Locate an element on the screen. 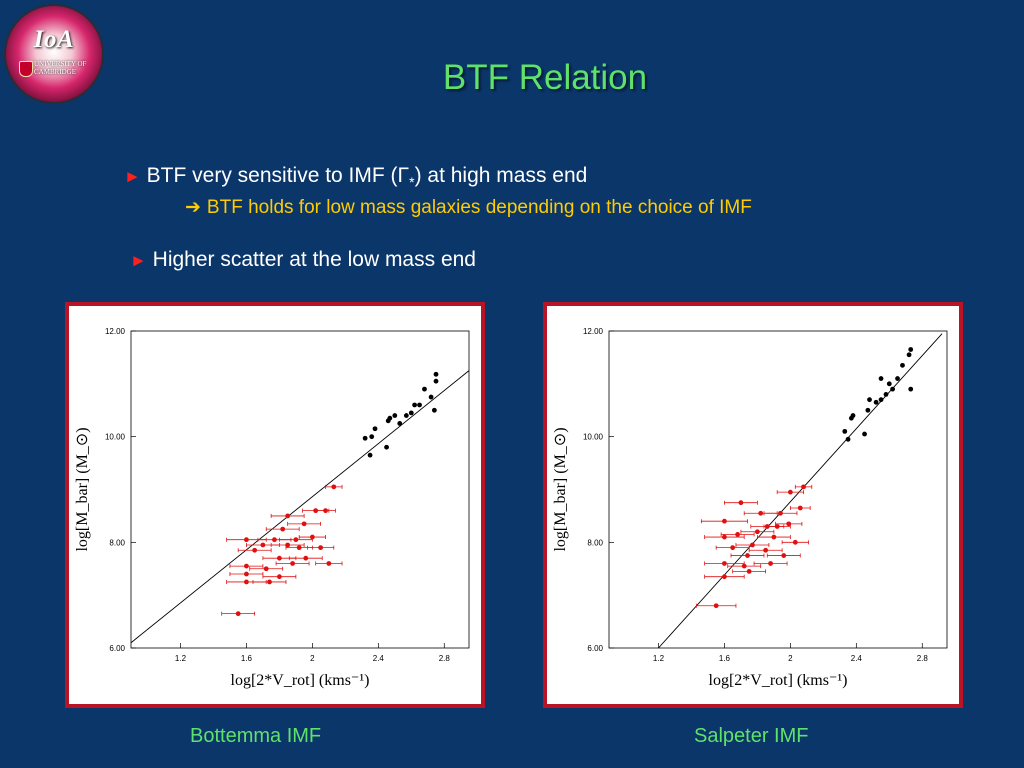 The height and width of the screenshot is (768, 1024). logo-line1: UNIVERSITY OF is located at coordinates (60, 64).